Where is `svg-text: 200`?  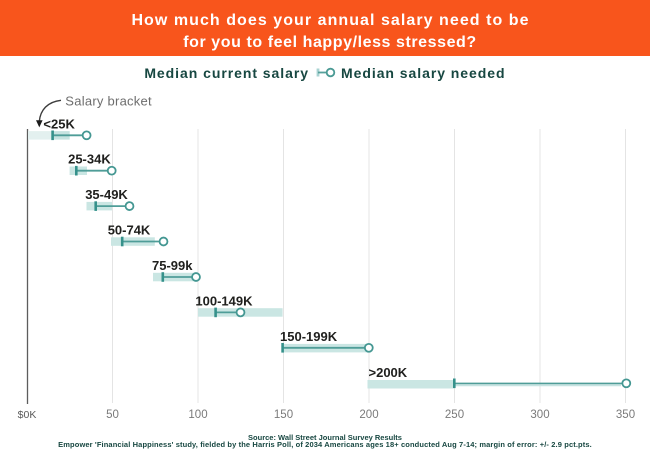 svg-text: 200 is located at coordinates (368, 415).